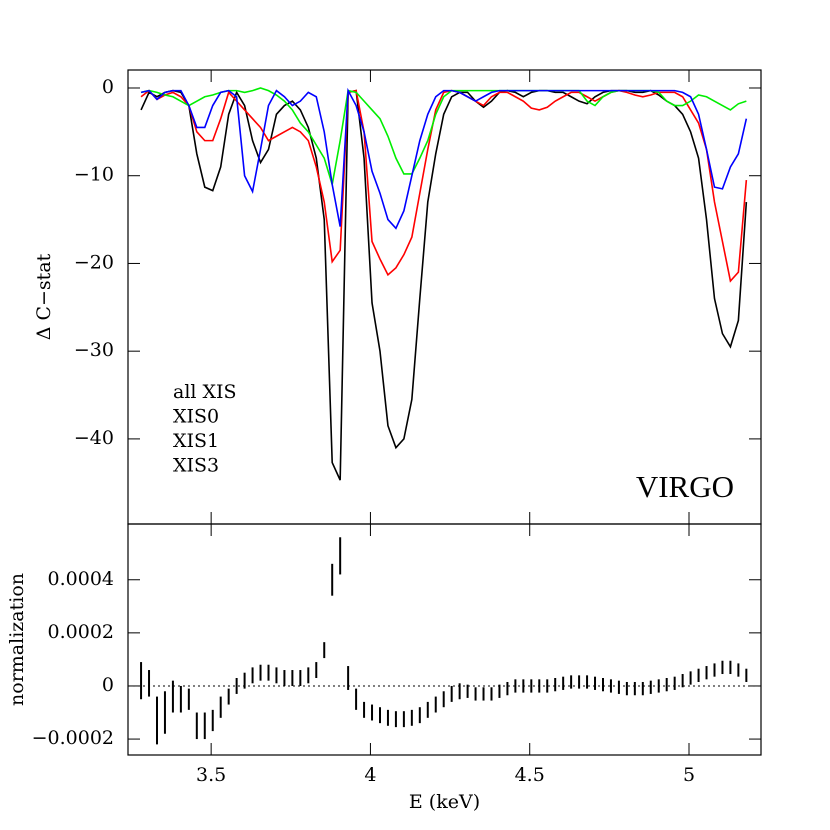 Image resolution: width=830 pixels, height=830 pixels. I want to click on legend-entry: XIS3, so click(196, 466).